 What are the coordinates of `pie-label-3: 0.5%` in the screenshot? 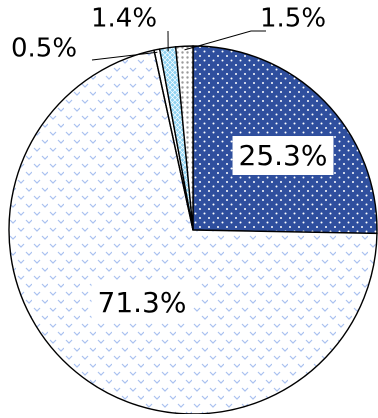 It's located at (44, 49).